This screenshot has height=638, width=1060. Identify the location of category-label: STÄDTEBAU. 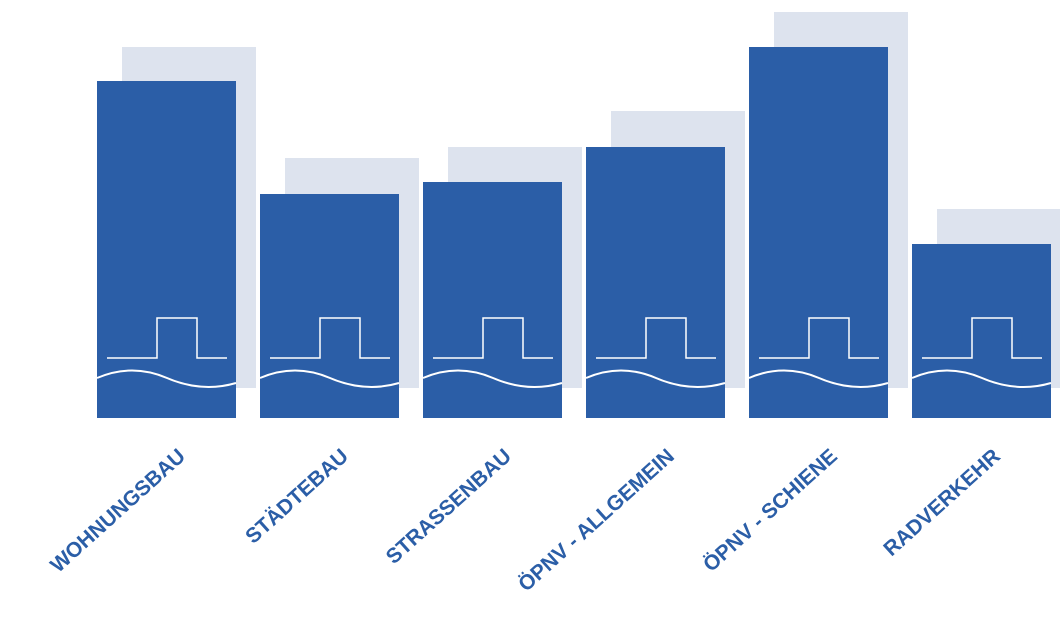
(297, 497).